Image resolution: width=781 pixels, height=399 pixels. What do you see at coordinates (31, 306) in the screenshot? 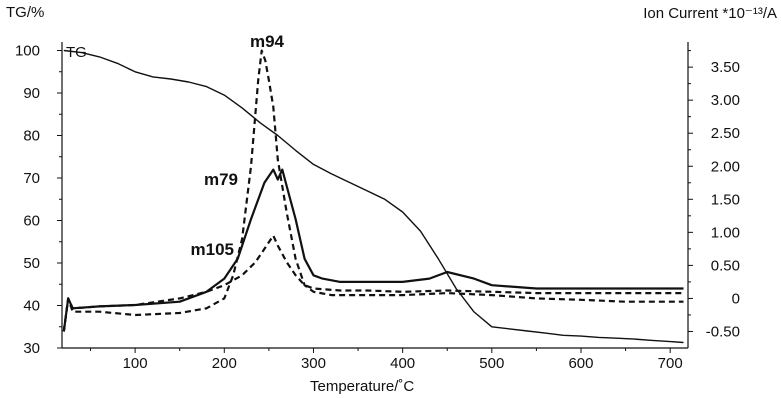
I see `y-left-tick-label: 40` at bounding box center [31, 306].